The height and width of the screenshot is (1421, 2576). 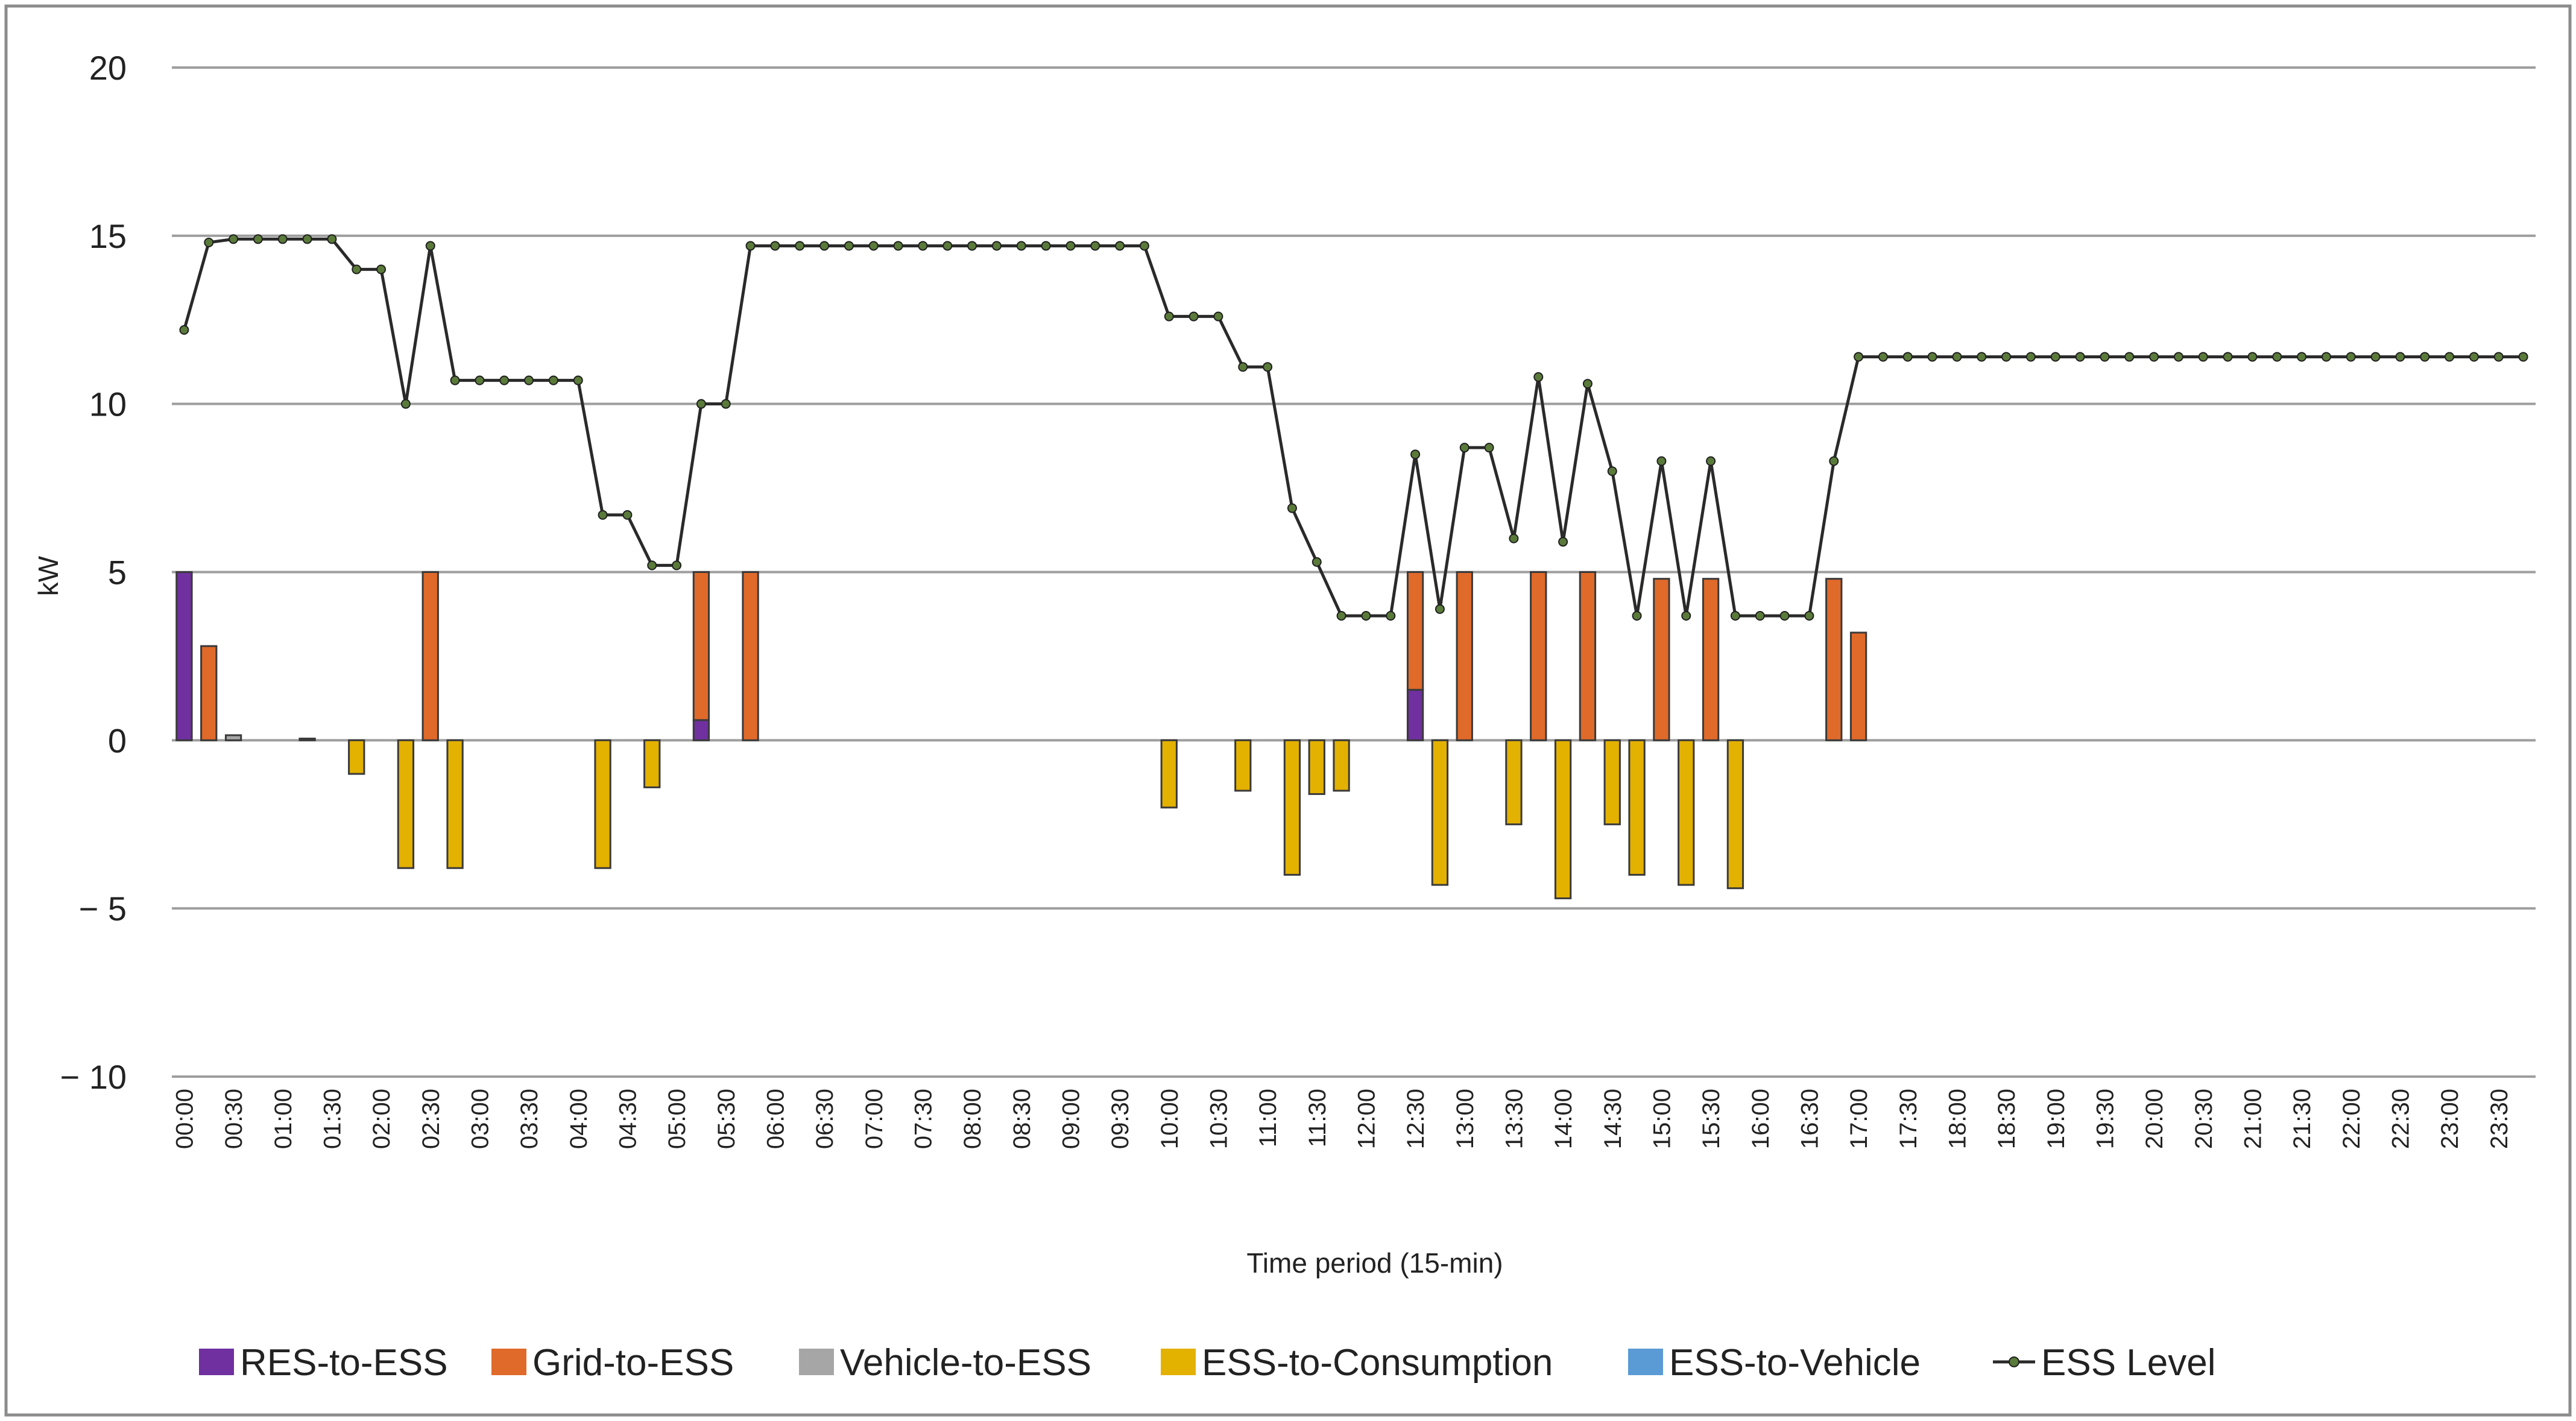 What do you see at coordinates (117, 573) in the screenshot?
I see `y-tick-label: 5` at bounding box center [117, 573].